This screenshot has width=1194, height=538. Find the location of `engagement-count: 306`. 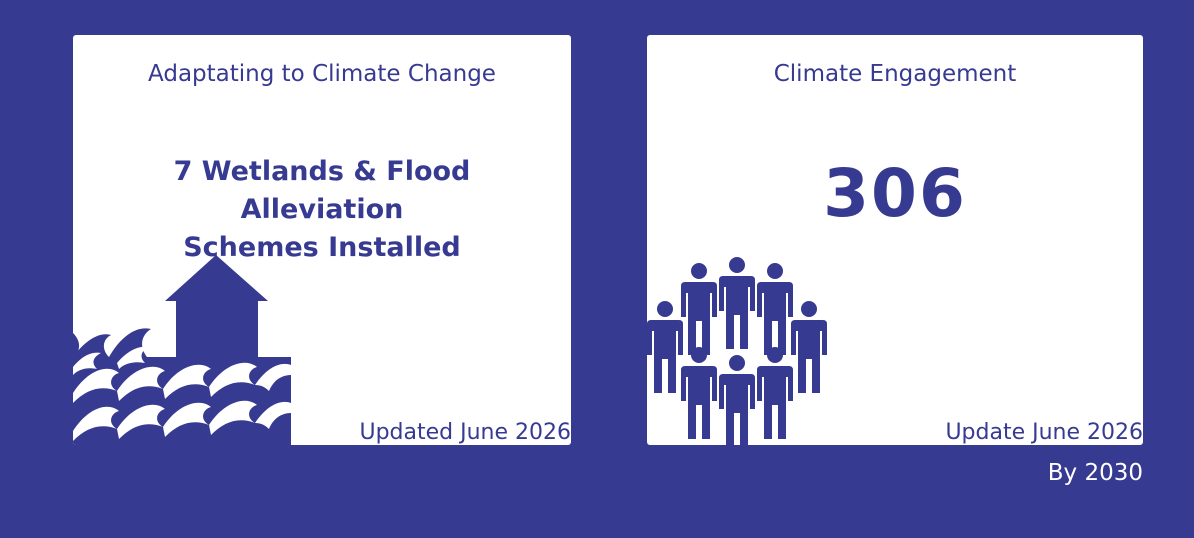

engagement-count: 306 is located at coordinates (895, 193).